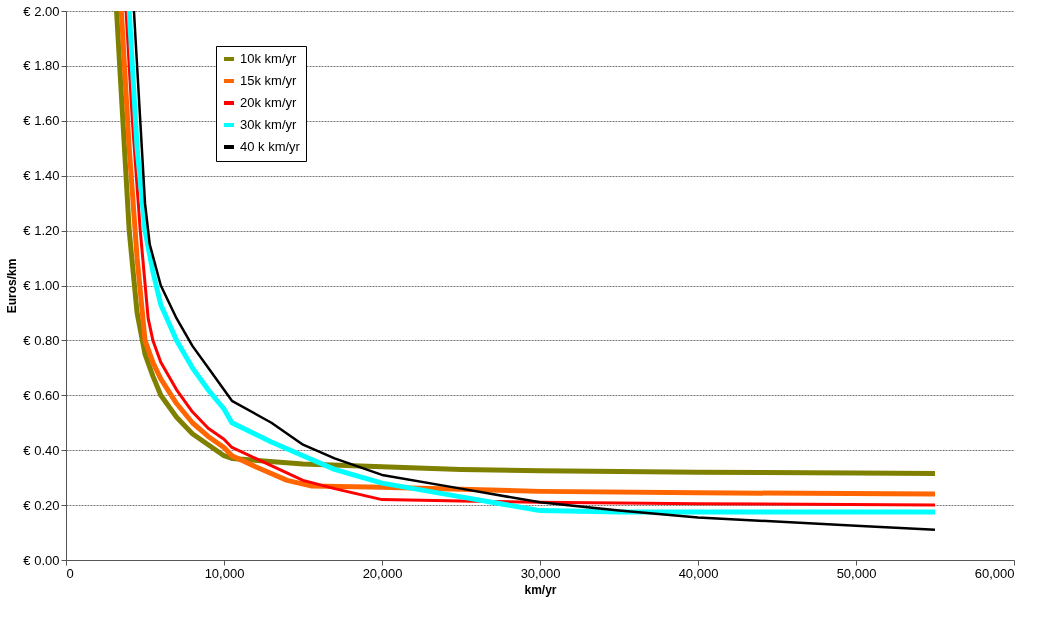  Describe the element at coordinates (270, 146) in the screenshot. I see `legend-label: 40 k km/yr` at that location.